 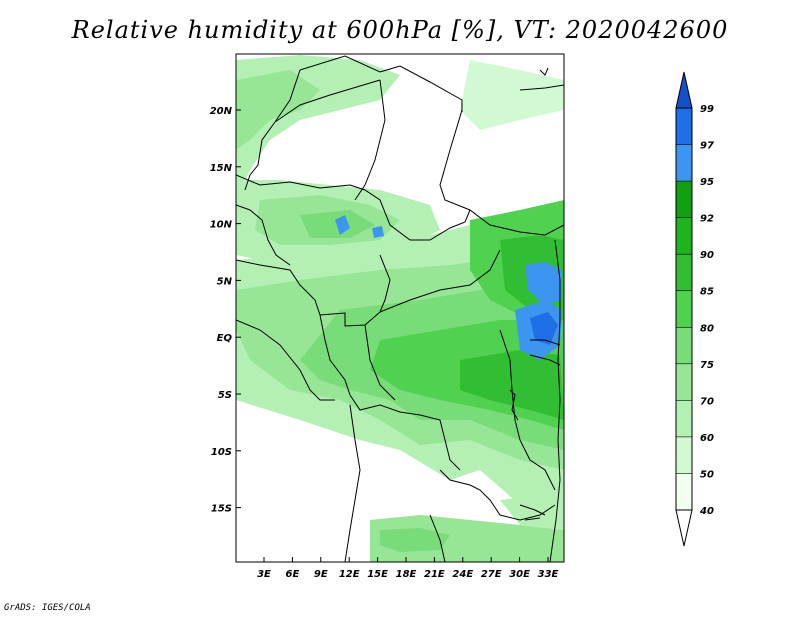 I want to click on colorbar: 40 50 60 70 75 80 85 90 92 95 97 99, so click(x=694, y=309).